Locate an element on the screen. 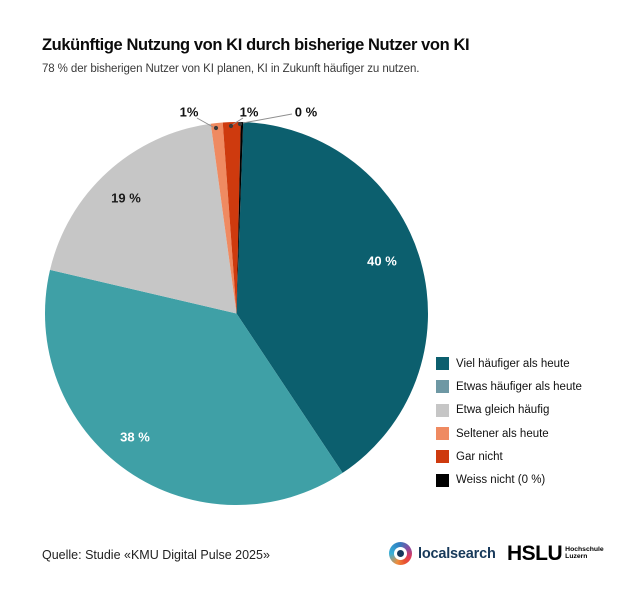 The height and width of the screenshot is (600, 643). legend-item: Etwa gleich häufig is located at coordinates (509, 410).